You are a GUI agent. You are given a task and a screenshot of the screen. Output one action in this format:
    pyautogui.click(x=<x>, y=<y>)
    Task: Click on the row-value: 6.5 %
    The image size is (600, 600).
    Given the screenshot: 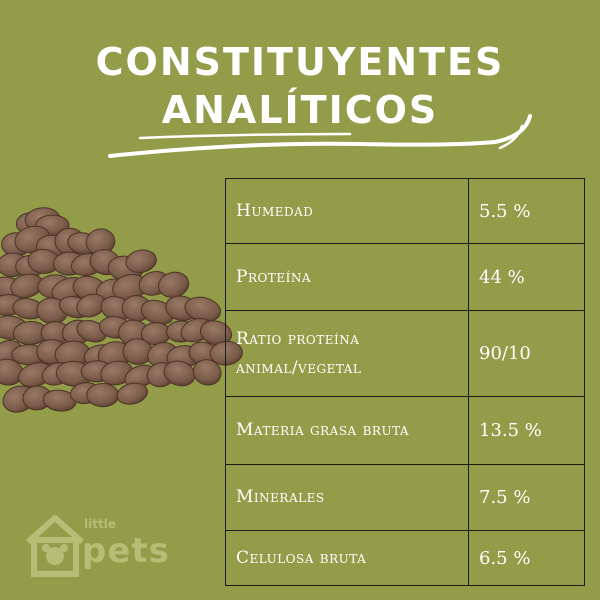 What is the action you would take?
    pyautogui.click(x=526, y=558)
    